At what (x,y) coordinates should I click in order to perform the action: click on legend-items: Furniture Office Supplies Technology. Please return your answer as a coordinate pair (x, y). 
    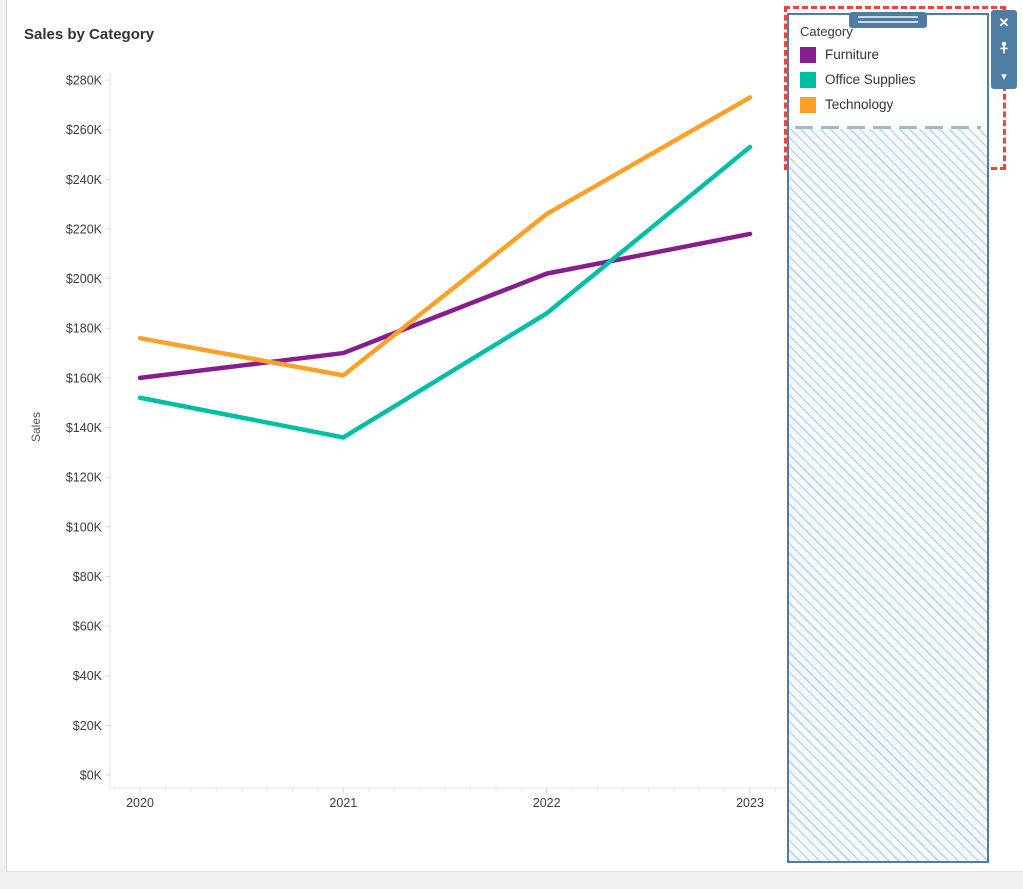
    Looking at the image, I should click on (888, 79).